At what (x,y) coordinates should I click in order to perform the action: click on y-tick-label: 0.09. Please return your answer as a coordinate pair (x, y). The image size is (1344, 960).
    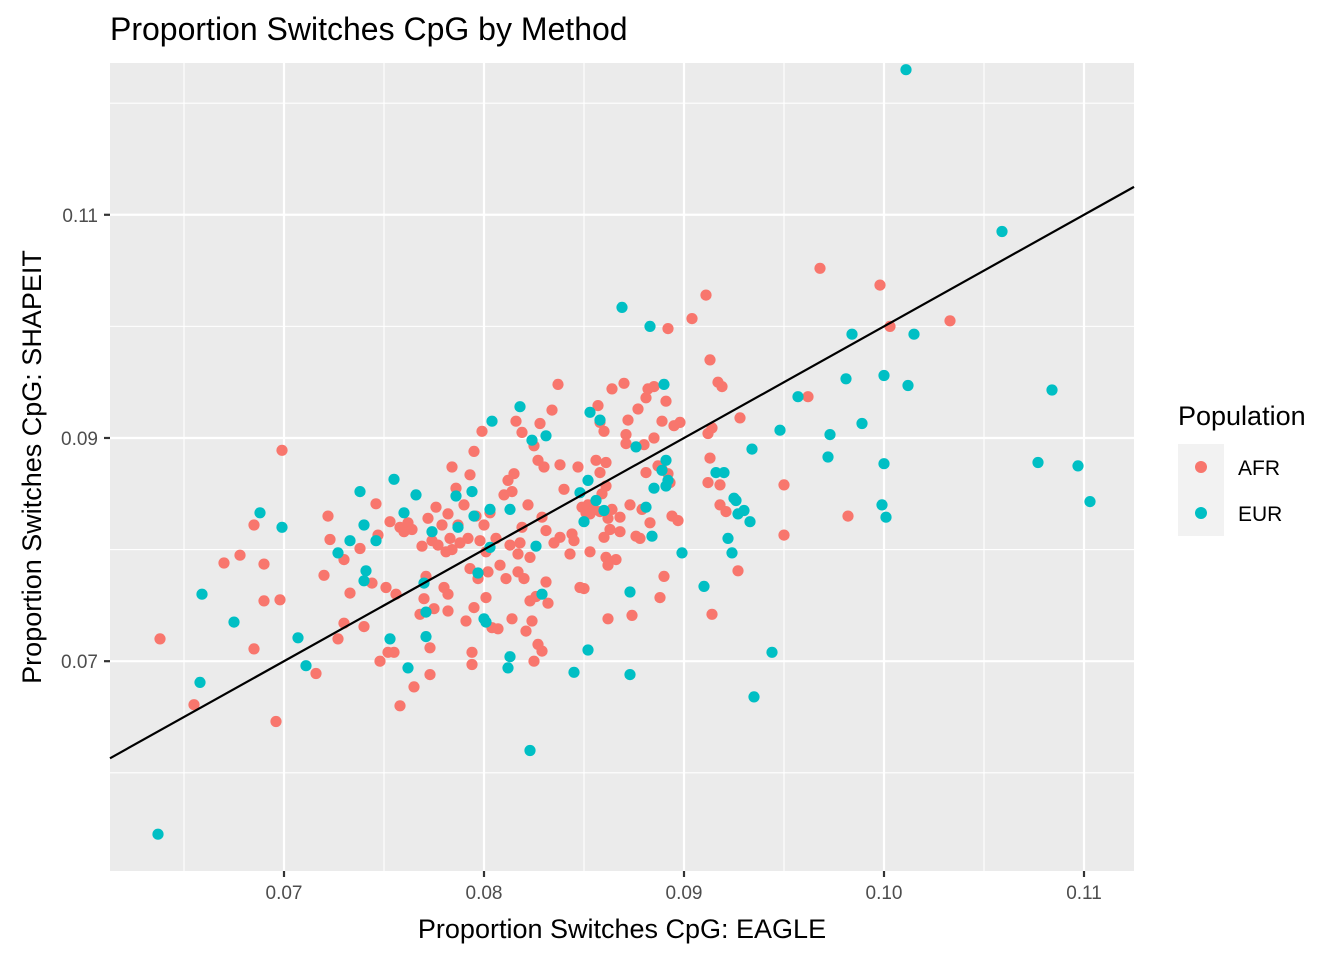
    Looking at the image, I should click on (79, 439).